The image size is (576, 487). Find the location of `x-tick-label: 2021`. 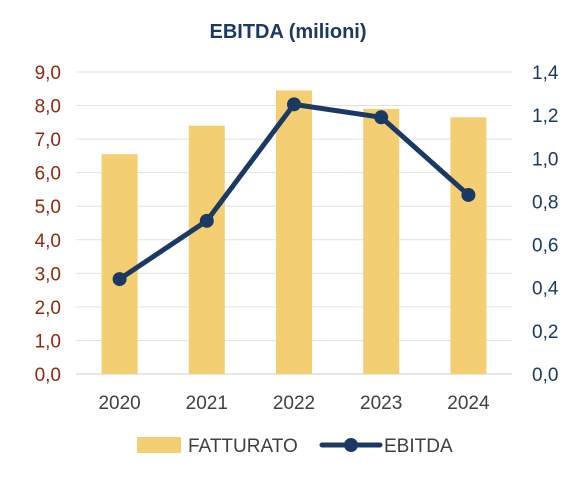

x-tick-label: 2021 is located at coordinates (207, 403).